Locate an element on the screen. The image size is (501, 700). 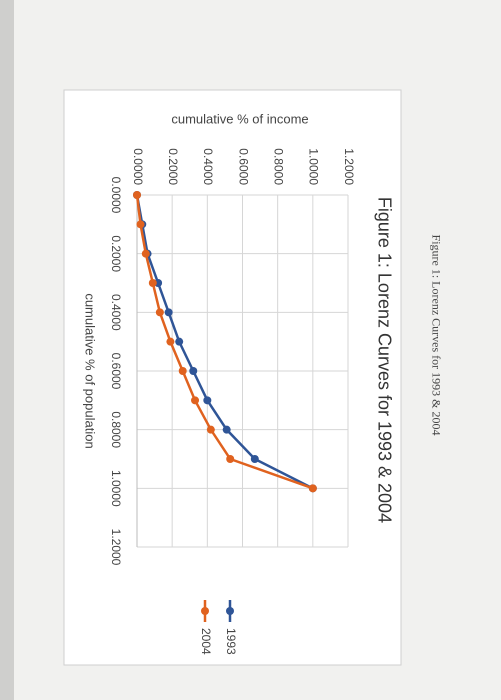
x-tick-label: 0.4000 is located at coordinates (116, 312).